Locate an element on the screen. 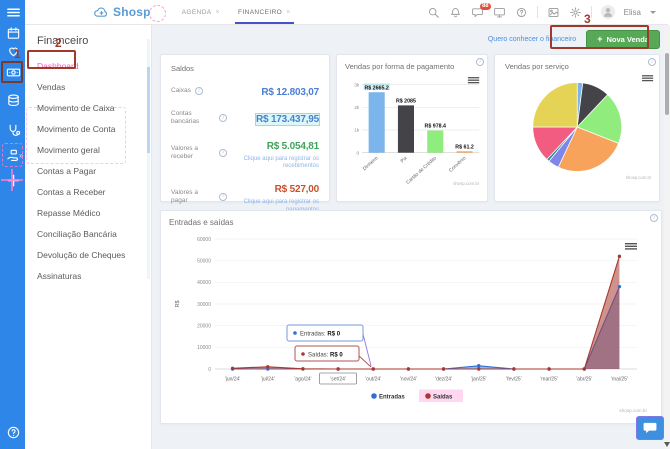  chat-float-button is located at coordinates (650, 428).